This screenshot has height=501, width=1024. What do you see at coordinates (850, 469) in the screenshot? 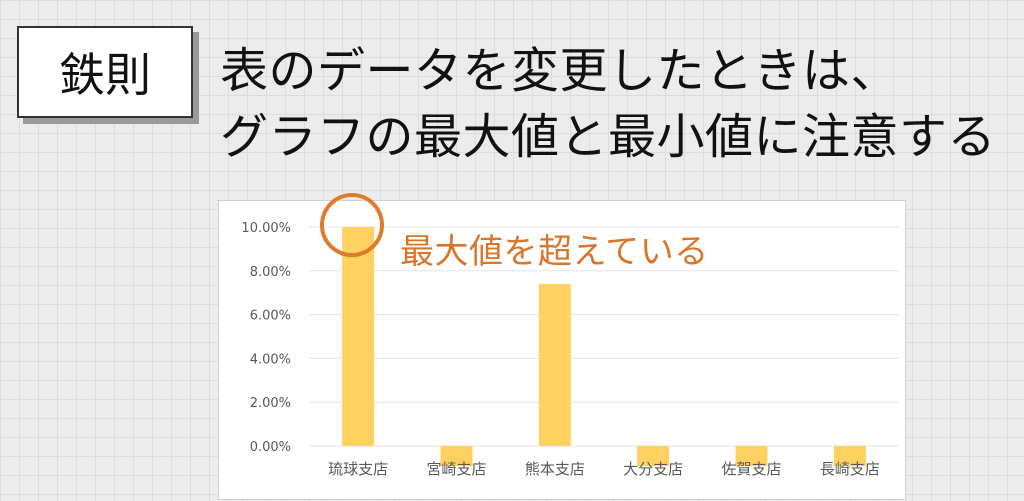
I see `x-category-label: 長崎支店` at bounding box center [850, 469].